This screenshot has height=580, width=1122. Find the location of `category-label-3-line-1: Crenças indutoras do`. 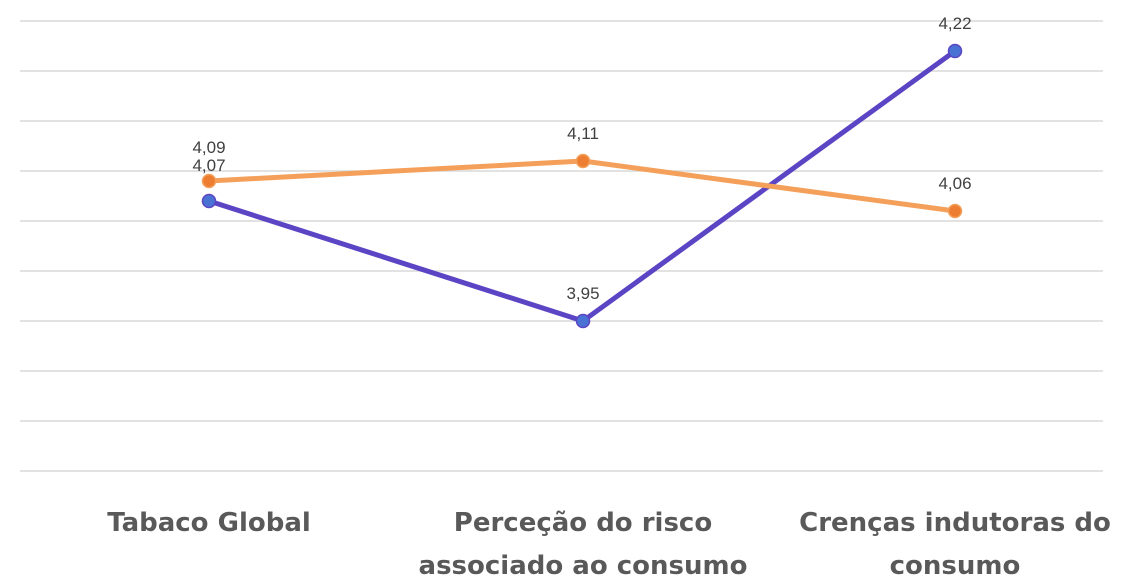

category-label-3-line-1: Crenças indutoras do is located at coordinates (955, 523).